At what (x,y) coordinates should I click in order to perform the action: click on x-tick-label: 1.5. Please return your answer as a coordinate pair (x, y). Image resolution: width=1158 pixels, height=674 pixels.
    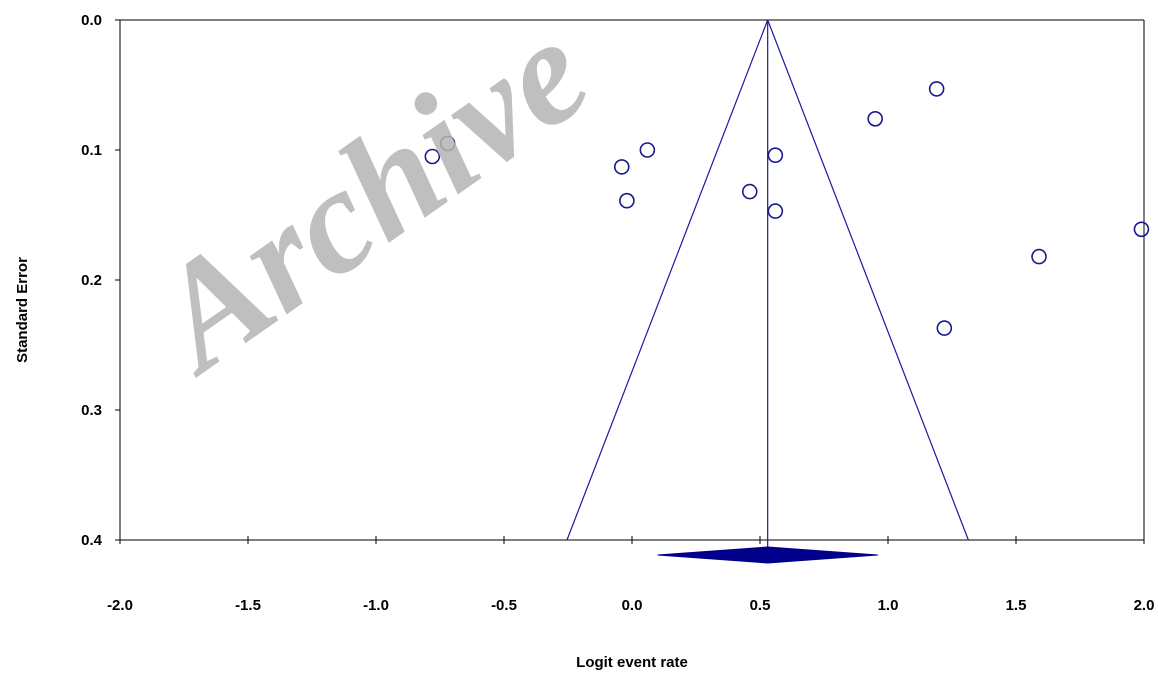
    Looking at the image, I should click on (1016, 605).